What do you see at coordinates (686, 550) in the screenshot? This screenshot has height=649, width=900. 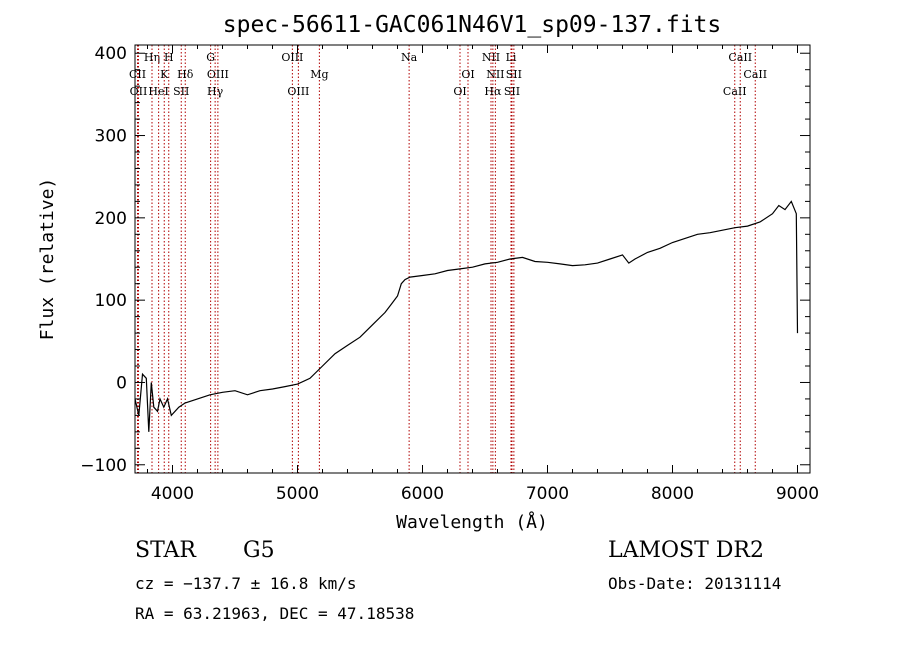 I see `survey-name: LAMOST DR2` at bounding box center [686, 550].